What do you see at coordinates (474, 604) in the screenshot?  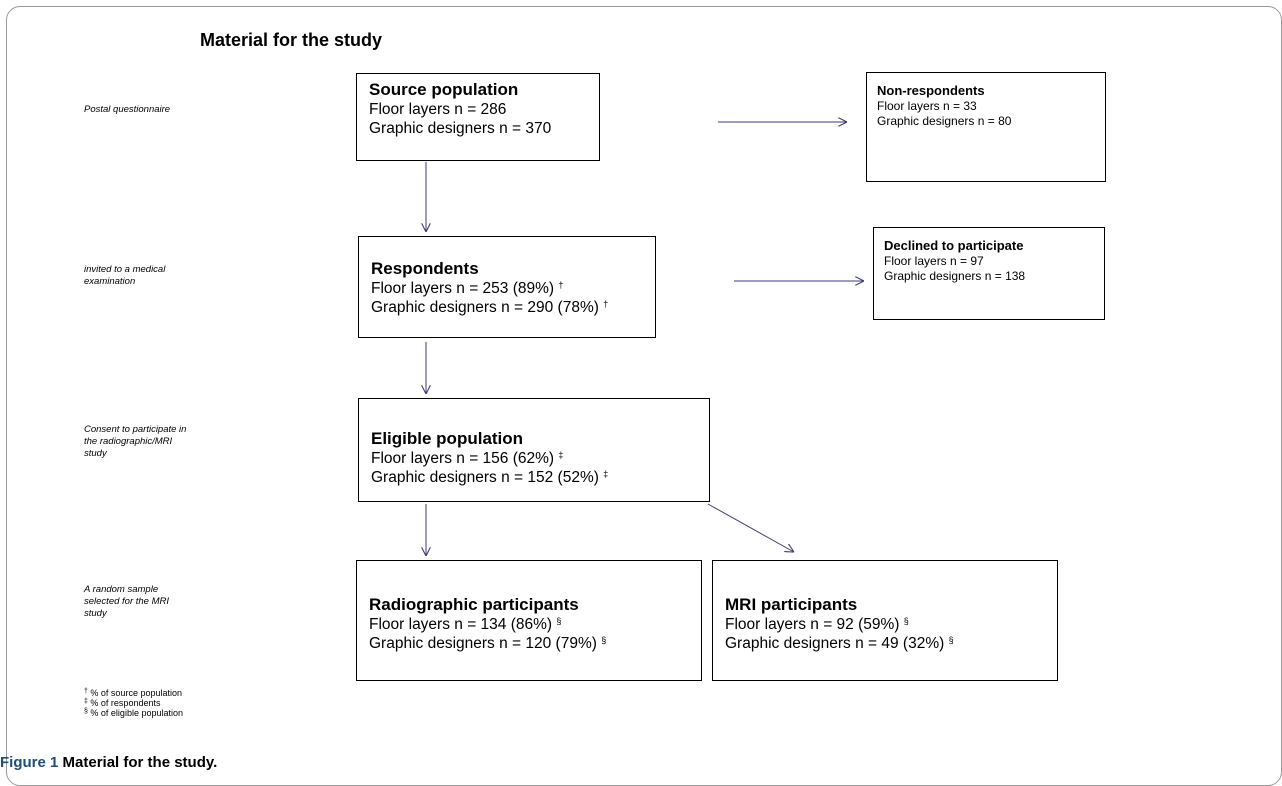 I see `box-heading: Radiographic participants` at bounding box center [474, 604].